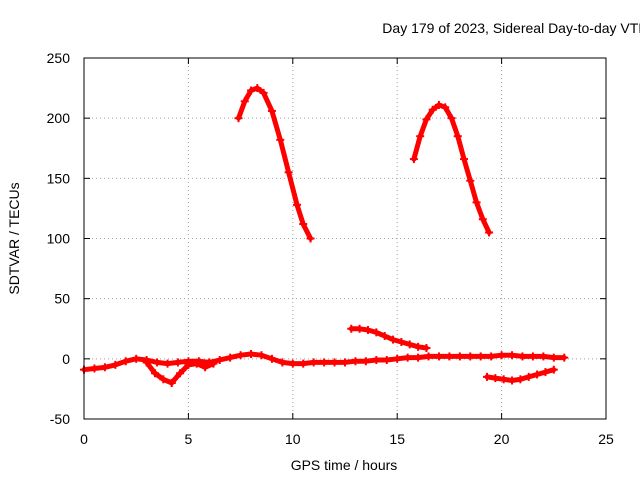 The width and height of the screenshot is (640, 480). What do you see at coordinates (59, 58) in the screenshot?
I see `y-tick-label: 250` at bounding box center [59, 58].